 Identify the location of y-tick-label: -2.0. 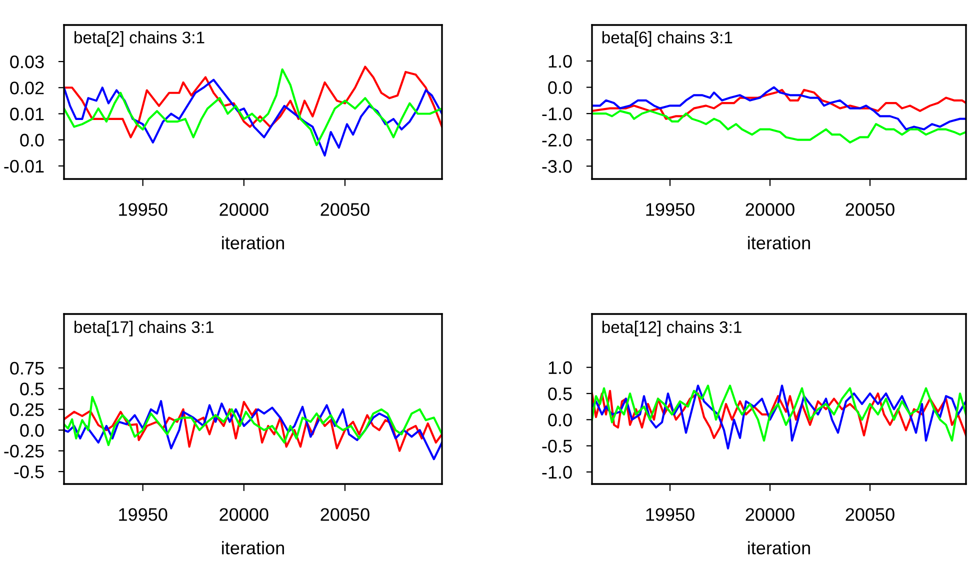
(557, 140).